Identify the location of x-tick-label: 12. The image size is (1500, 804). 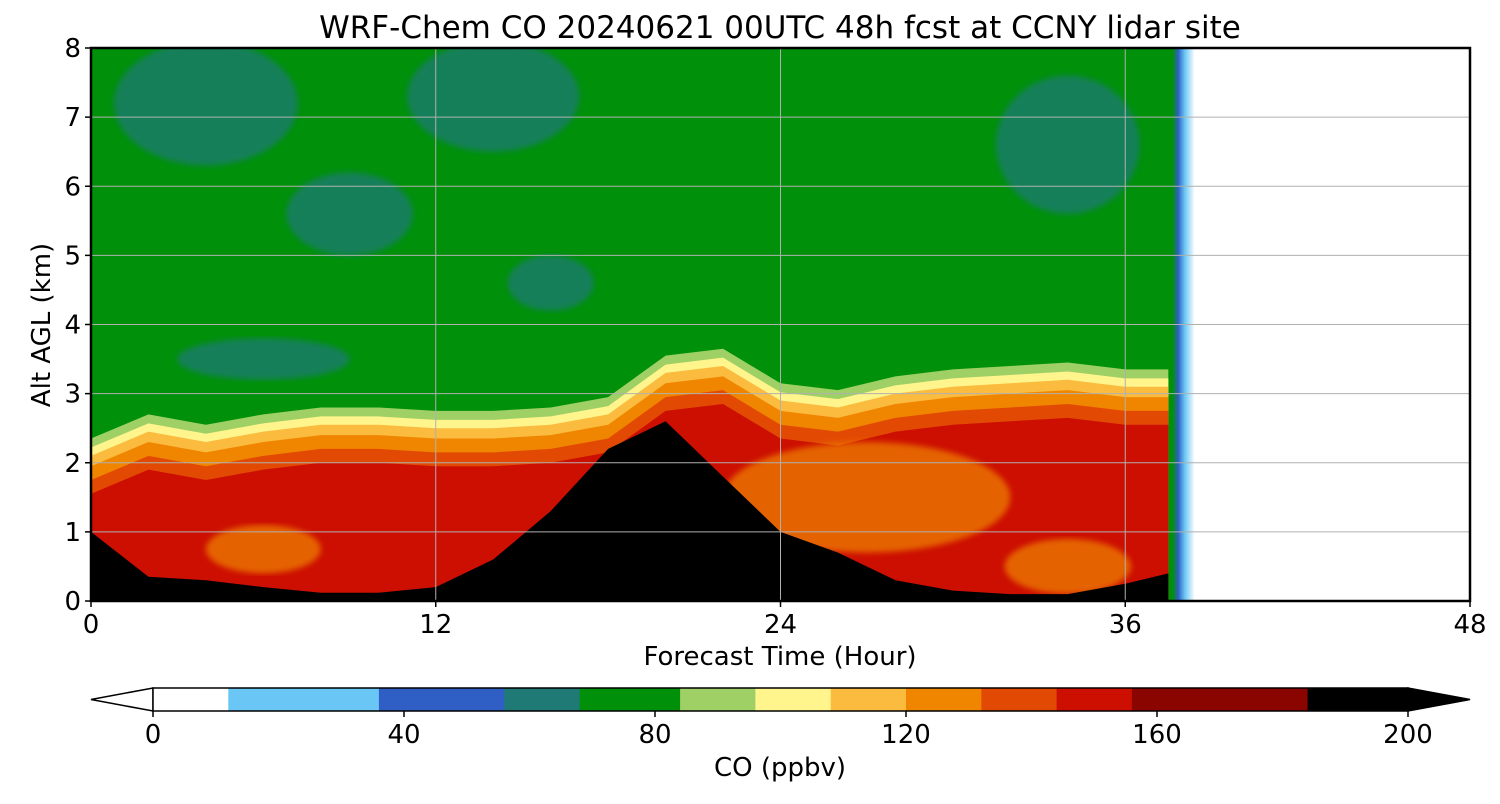
(435, 625).